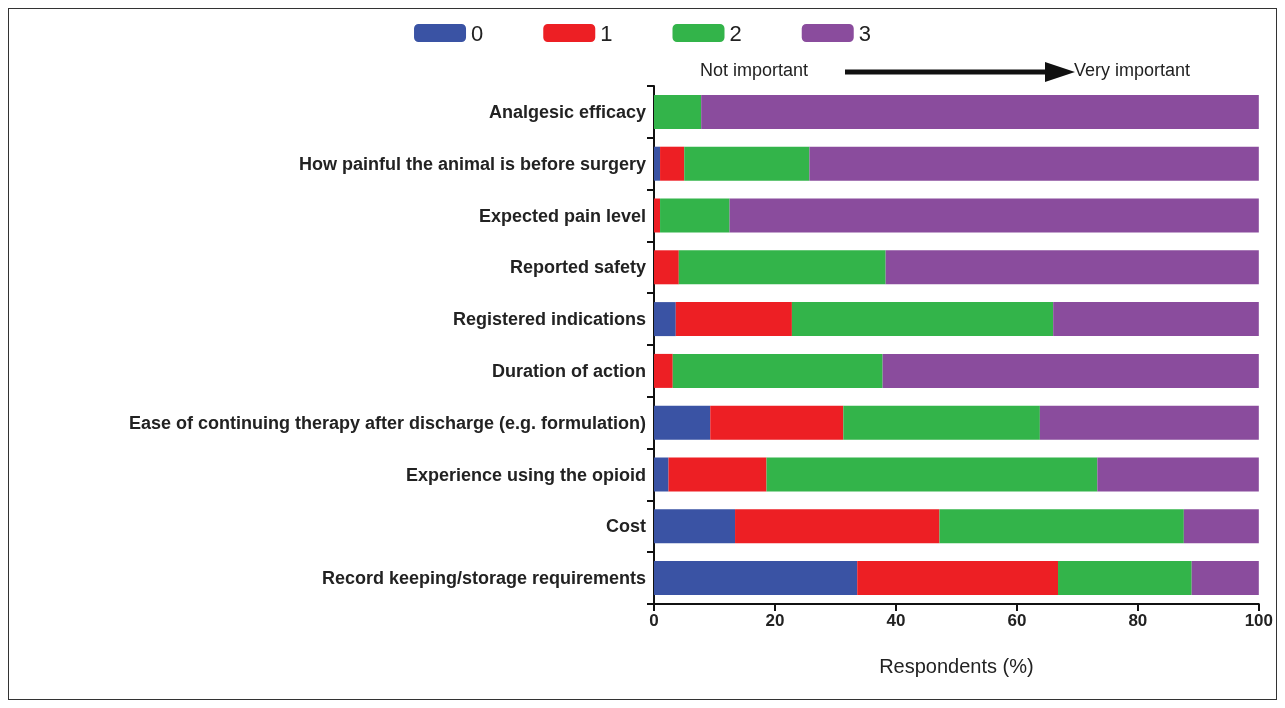 This screenshot has width=1285, height=708. I want to click on x-tick-label: 60, so click(1017, 620).